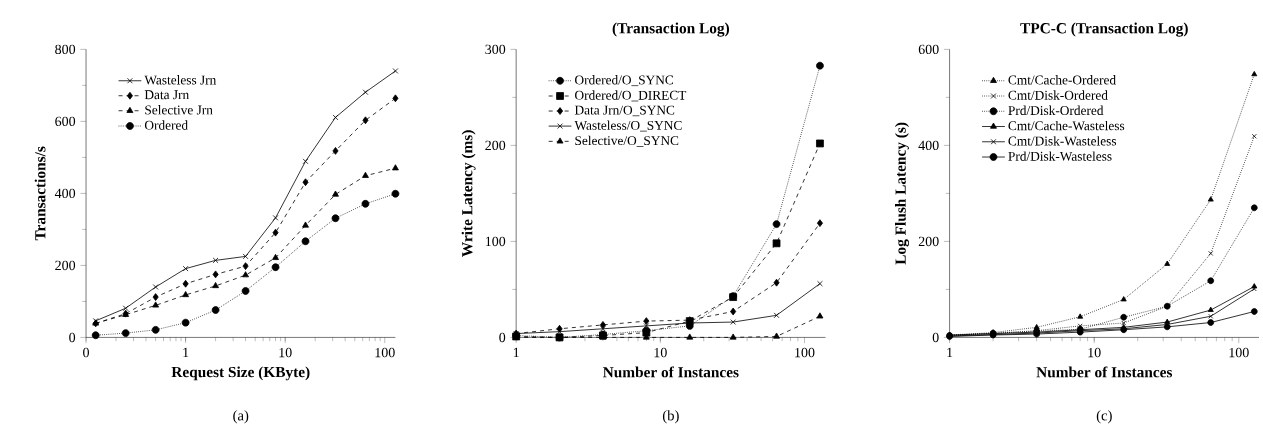 The image size is (1263, 429). Describe the element at coordinates (902, 193) in the screenshot. I see `y-axis-title: Log Flush Latency (s)` at that location.